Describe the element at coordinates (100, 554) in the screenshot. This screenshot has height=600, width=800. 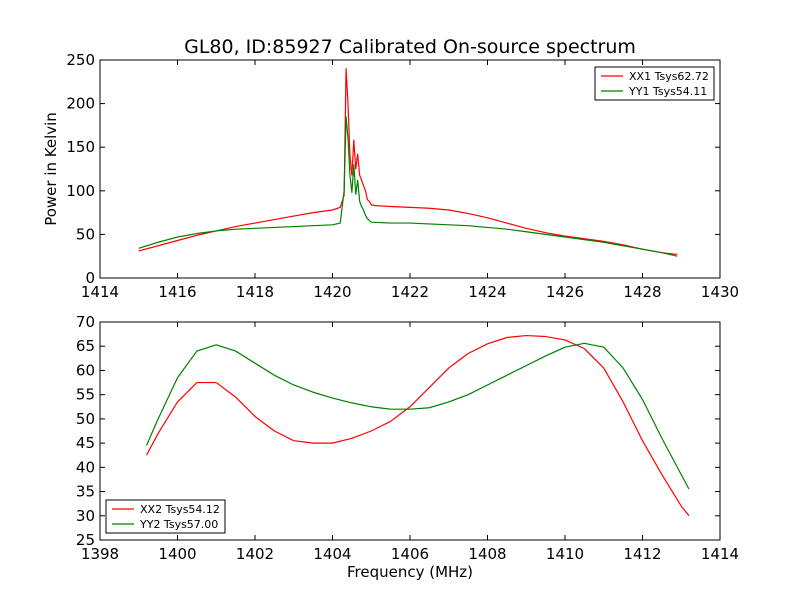
I see `bottom-x-tick-label: 1398` at that location.